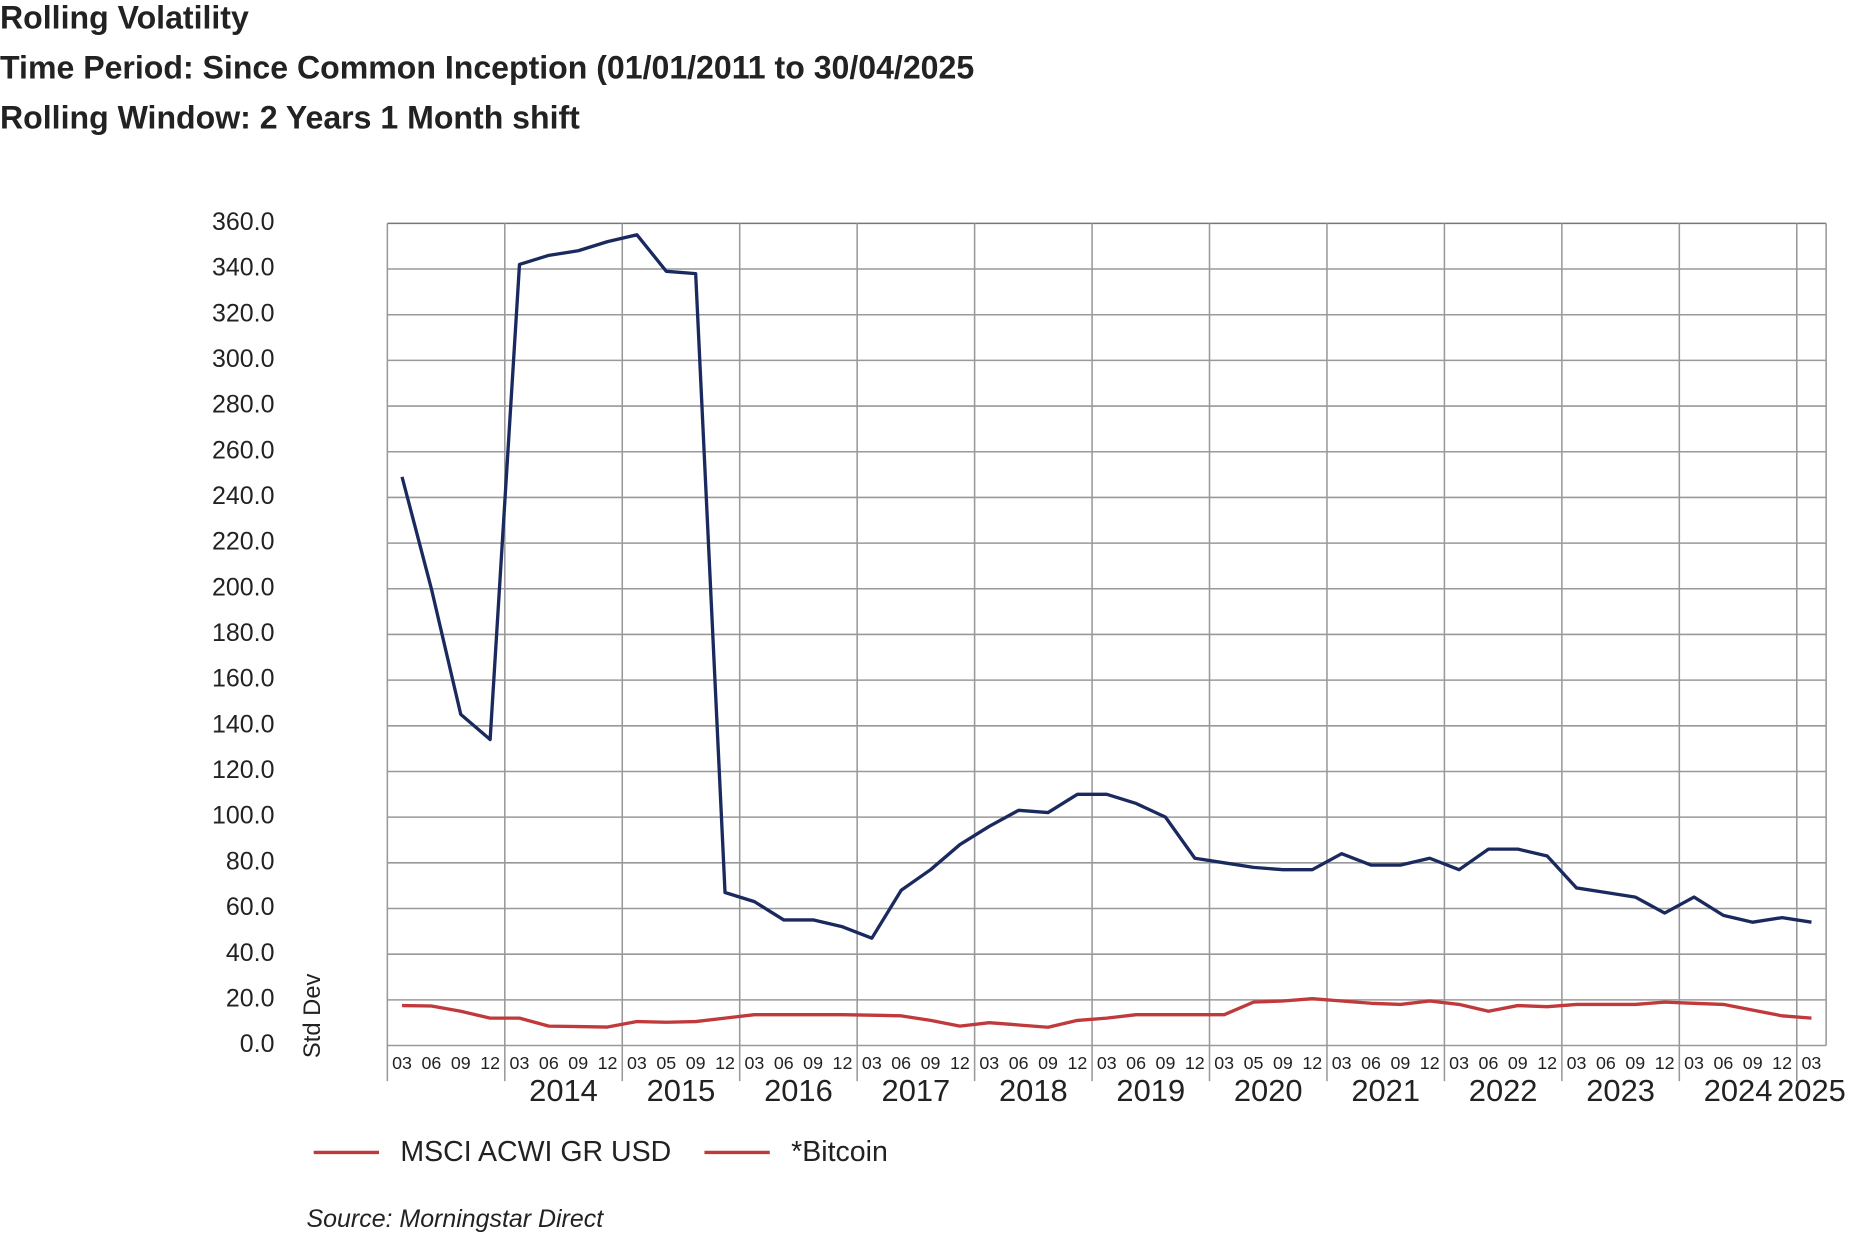 Image resolution: width=1863 pixels, height=1238 pixels. What do you see at coordinates (1150, 1090) in the screenshot?
I see `x-group-label: 2019` at bounding box center [1150, 1090].